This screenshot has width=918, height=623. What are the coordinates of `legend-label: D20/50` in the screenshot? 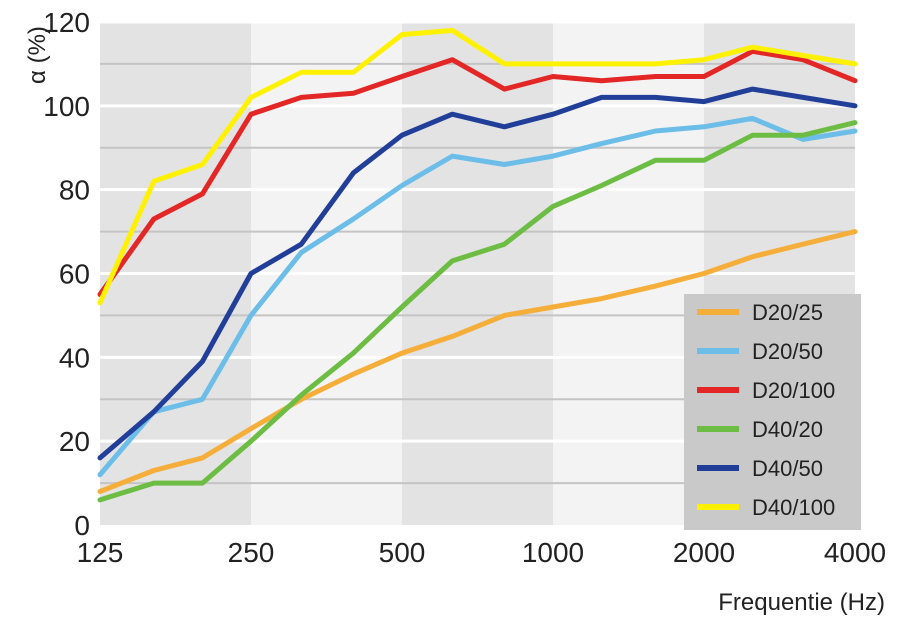 It's located at (787, 351).